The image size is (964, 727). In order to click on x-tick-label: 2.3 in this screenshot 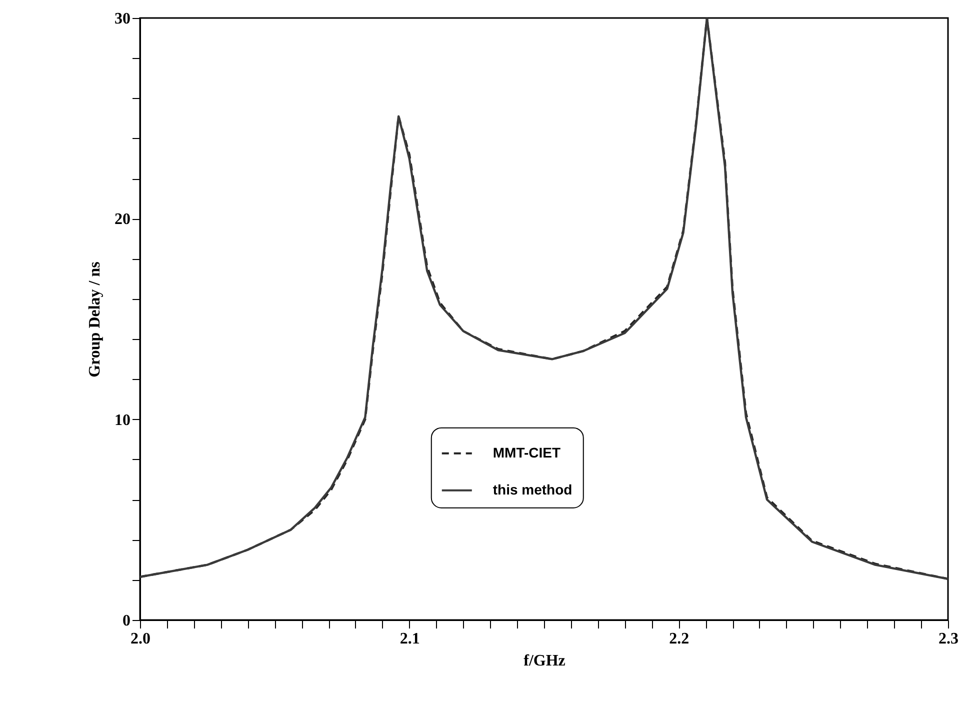, I will do `click(948, 639)`.